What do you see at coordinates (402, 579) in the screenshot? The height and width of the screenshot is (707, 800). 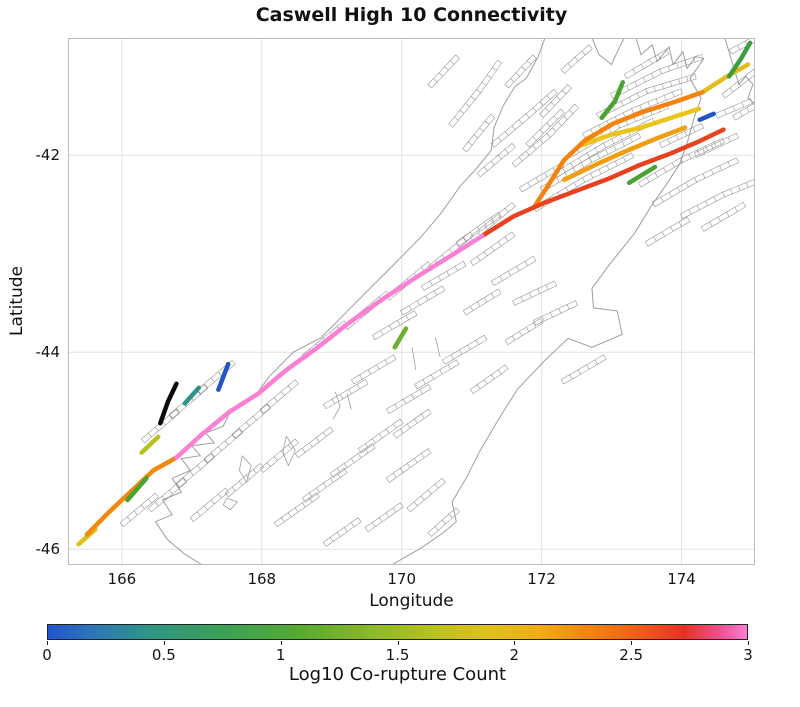 I see `x-tick-label: 170` at bounding box center [402, 579].